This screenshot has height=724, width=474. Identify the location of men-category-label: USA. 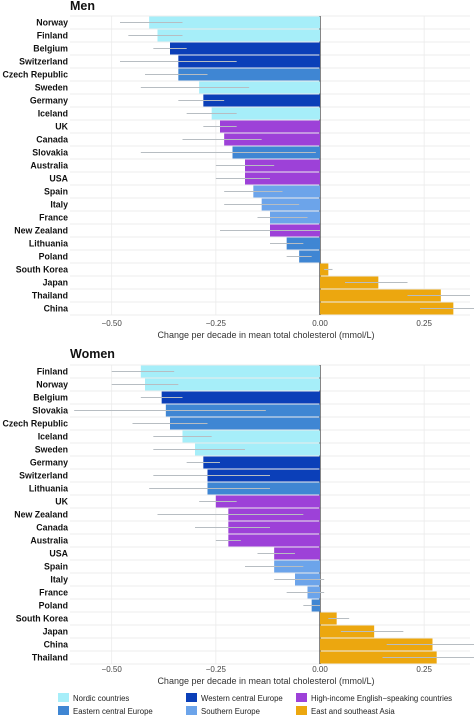
(58, 179).